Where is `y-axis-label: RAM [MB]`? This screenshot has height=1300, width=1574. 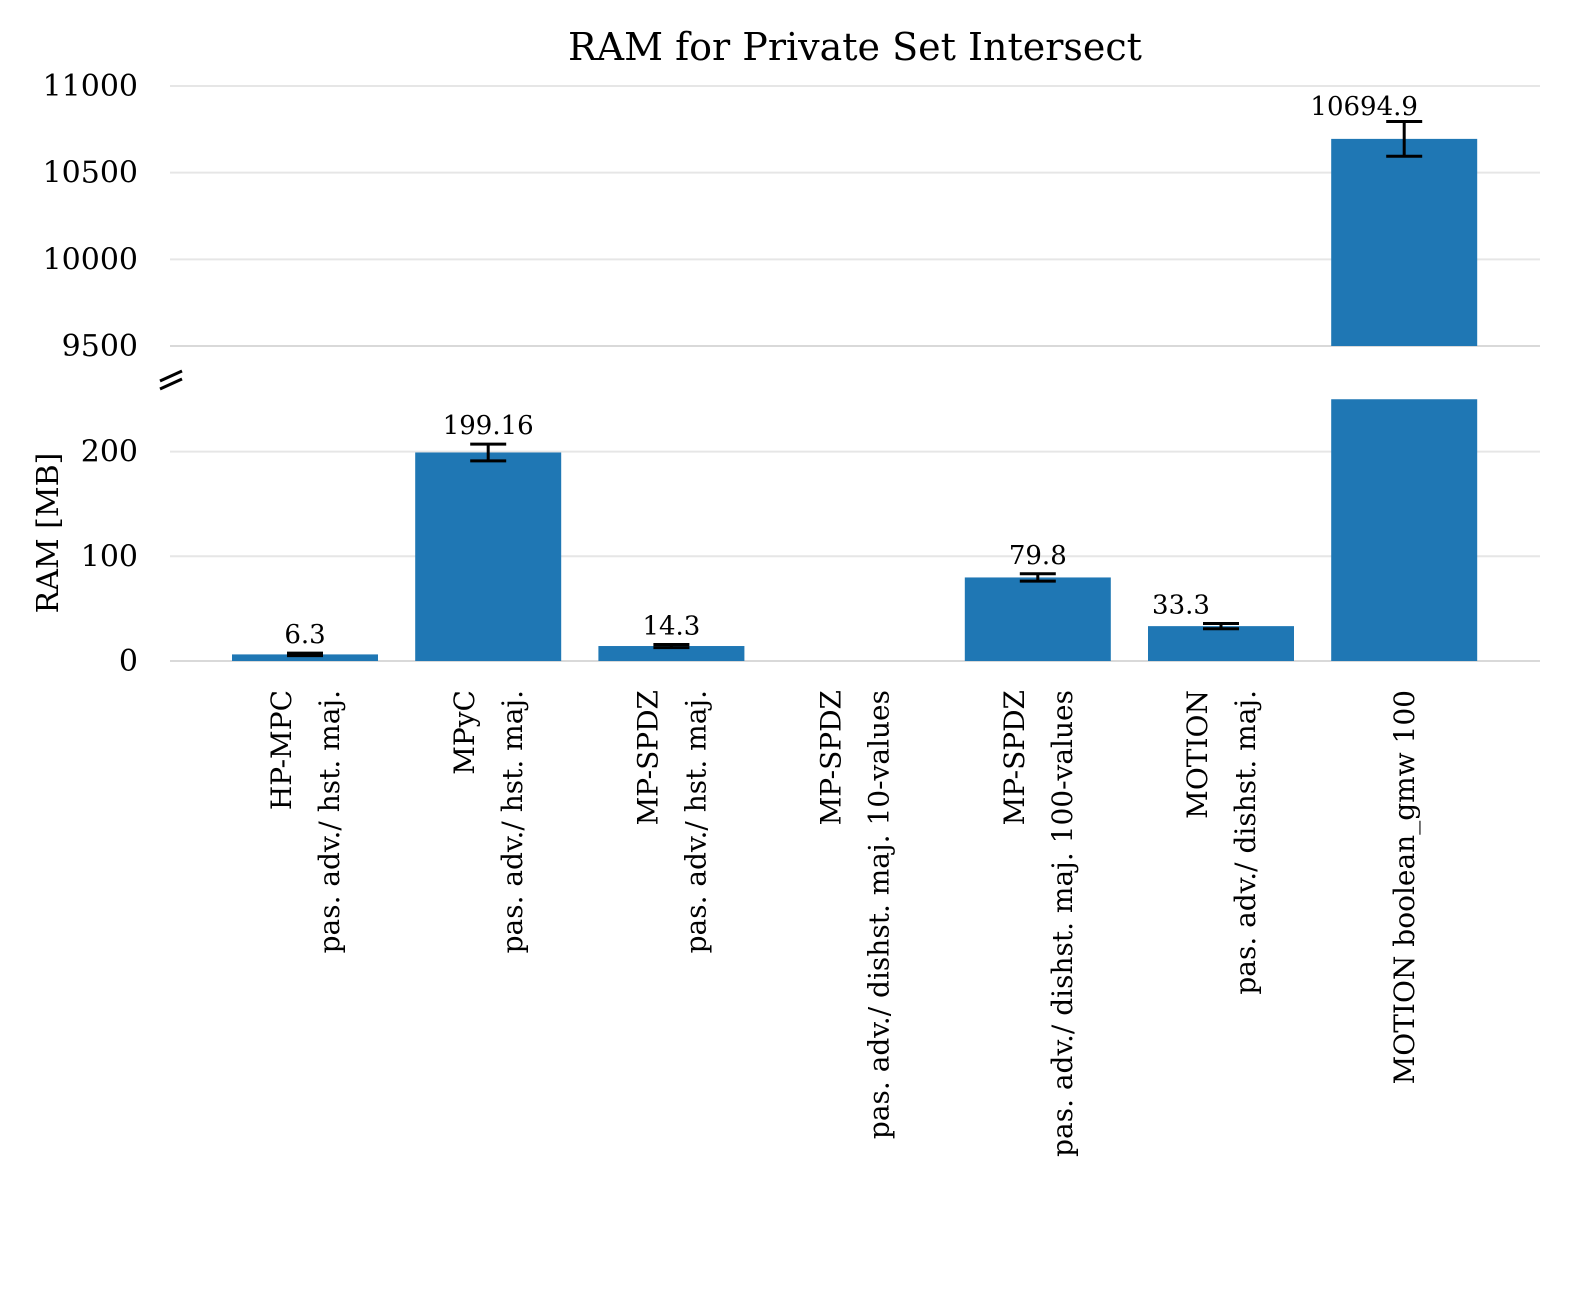 y-axis-label: RAM [MB] is located at coordinates (48, 533).